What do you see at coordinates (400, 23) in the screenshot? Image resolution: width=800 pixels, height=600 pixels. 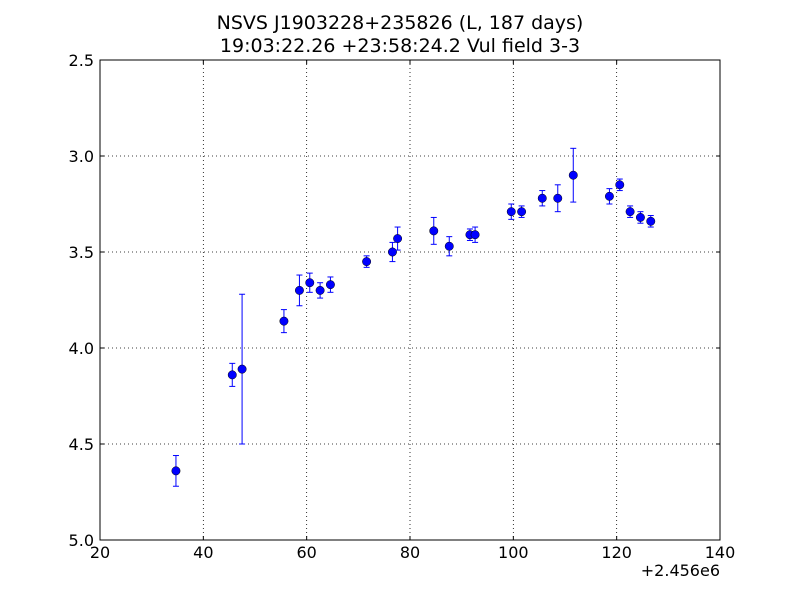 I see `chart-title: NSVS J1903228+235826 (L, 187 days)` at bounding box center [400, 23].